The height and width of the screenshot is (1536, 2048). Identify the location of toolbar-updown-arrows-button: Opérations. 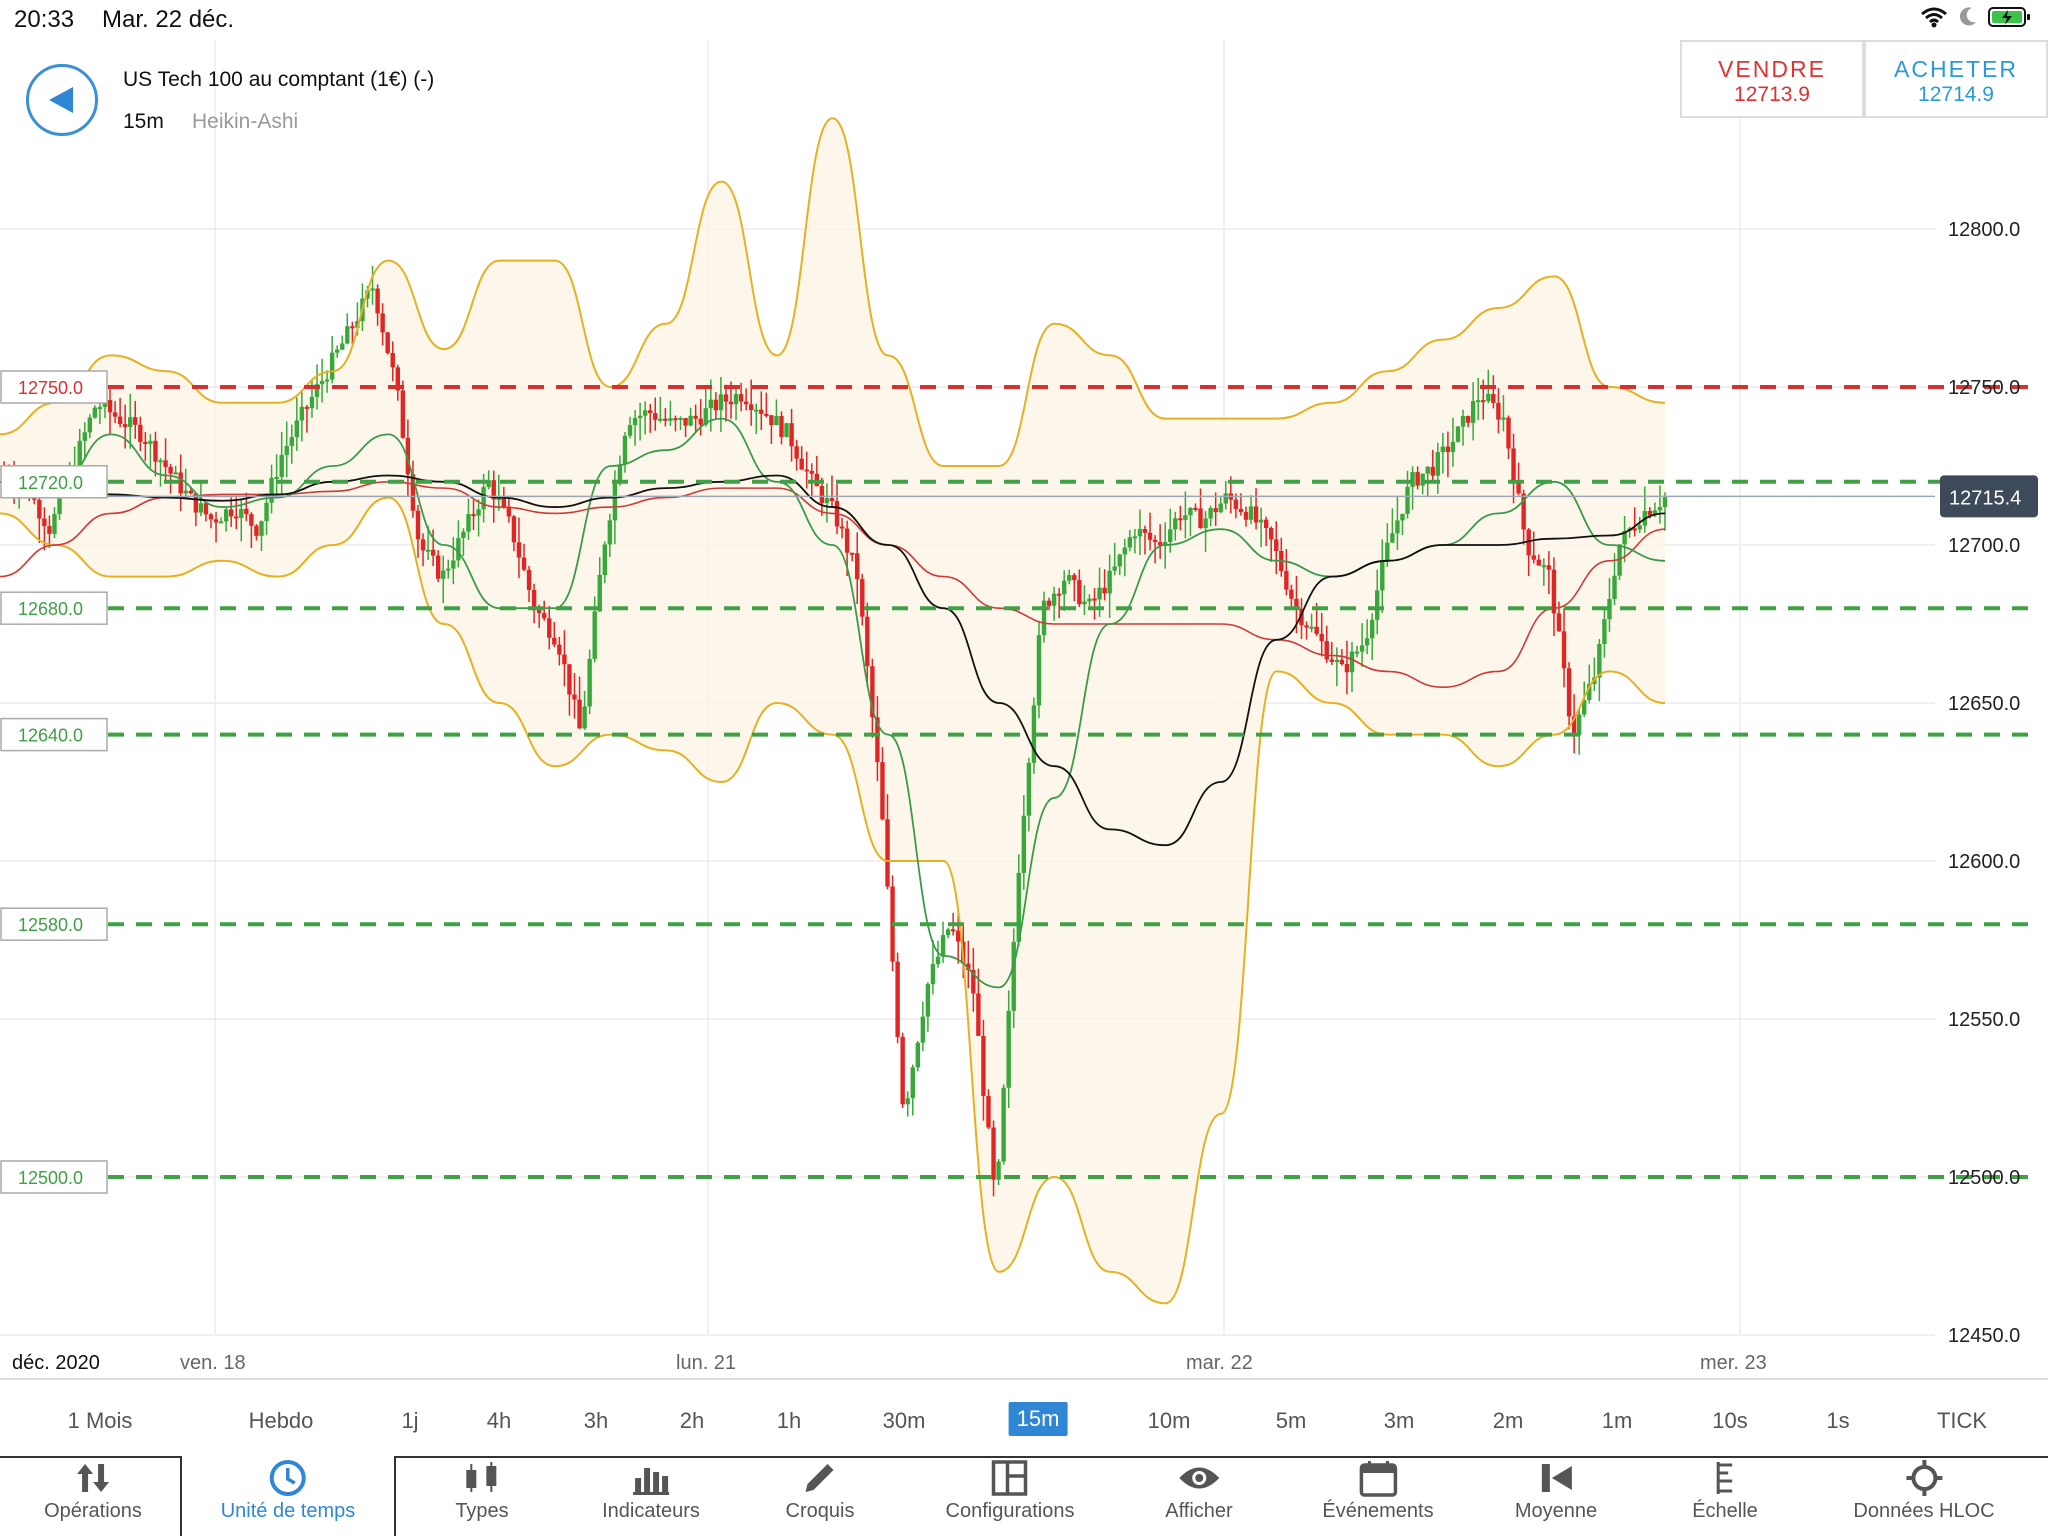
(93, 1496).